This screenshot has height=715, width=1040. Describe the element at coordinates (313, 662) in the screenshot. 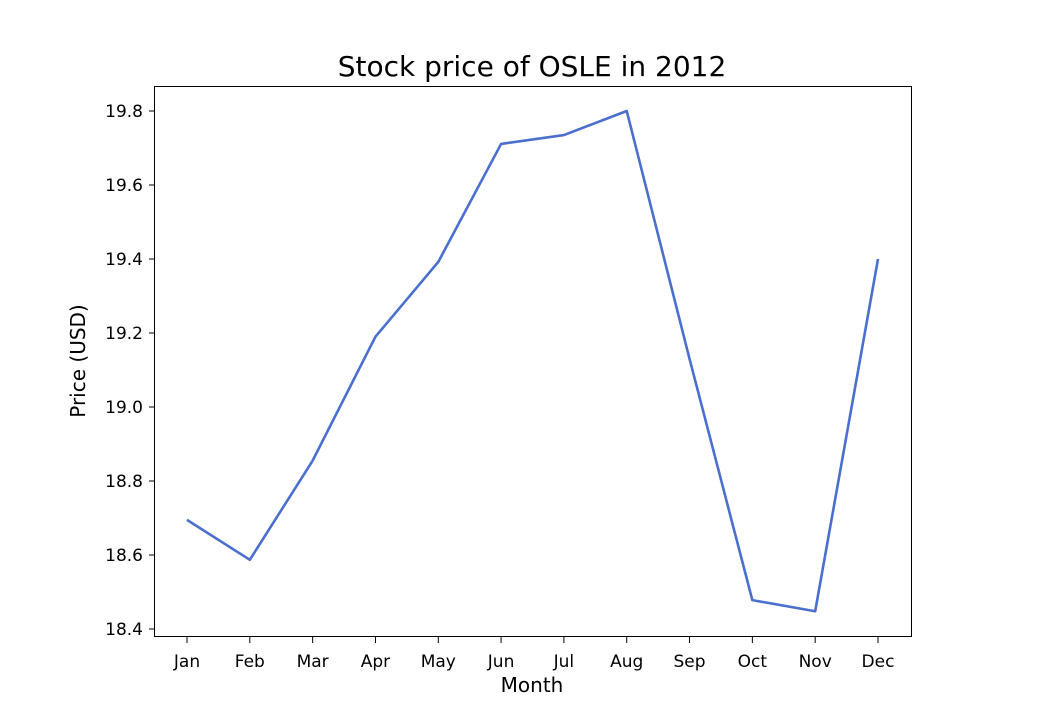

I see `x-tick-label: Mar` at that location.